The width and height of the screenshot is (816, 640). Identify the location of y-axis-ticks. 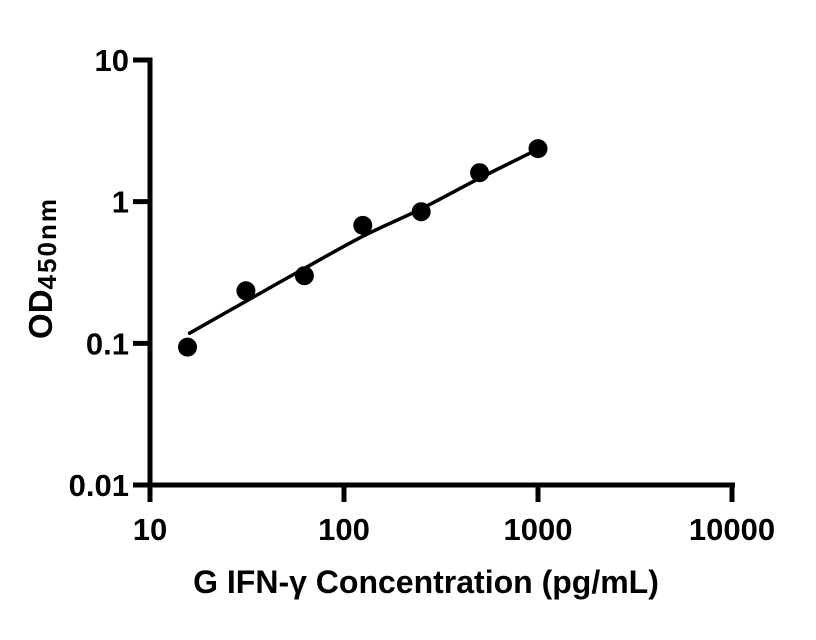
(141, 272).